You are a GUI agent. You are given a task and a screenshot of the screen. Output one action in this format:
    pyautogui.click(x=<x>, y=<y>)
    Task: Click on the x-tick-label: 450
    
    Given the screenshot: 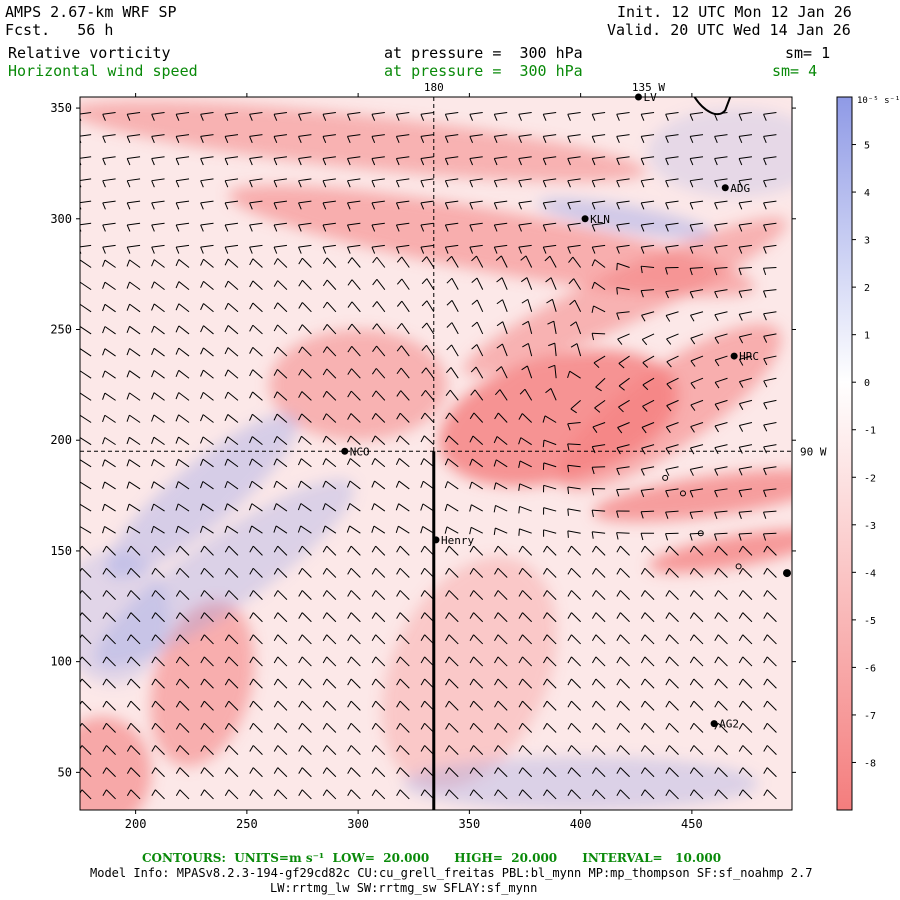 What is the action you would take?
    pyautogui.click(x=692, y=824)
    